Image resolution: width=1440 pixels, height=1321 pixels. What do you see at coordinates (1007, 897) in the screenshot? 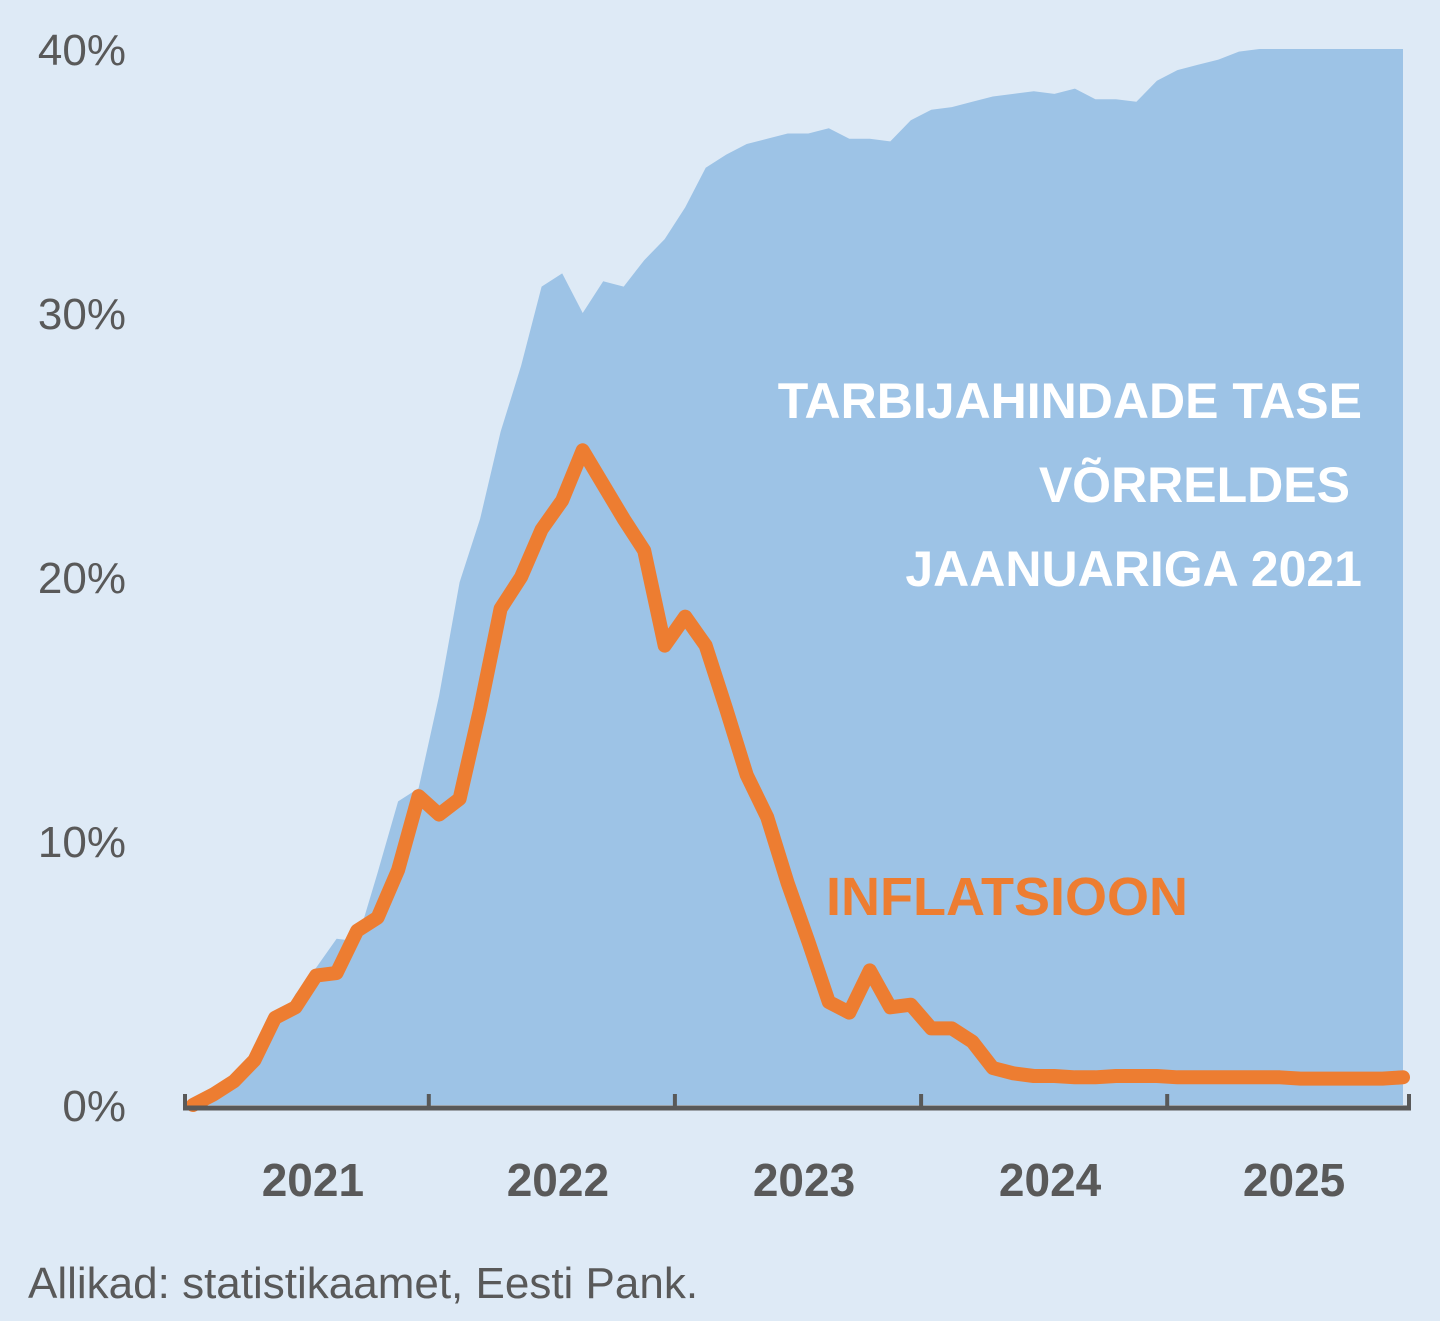
I see `line-annotation: INFLATSIOON` at bounding box center [1007, 897].